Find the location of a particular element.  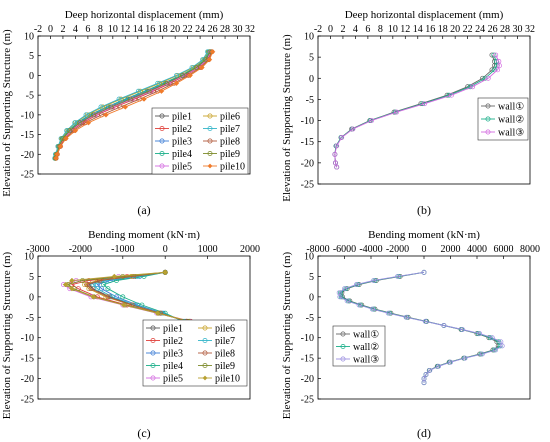

panel-label: (a) is located at coordinates (143, 210).